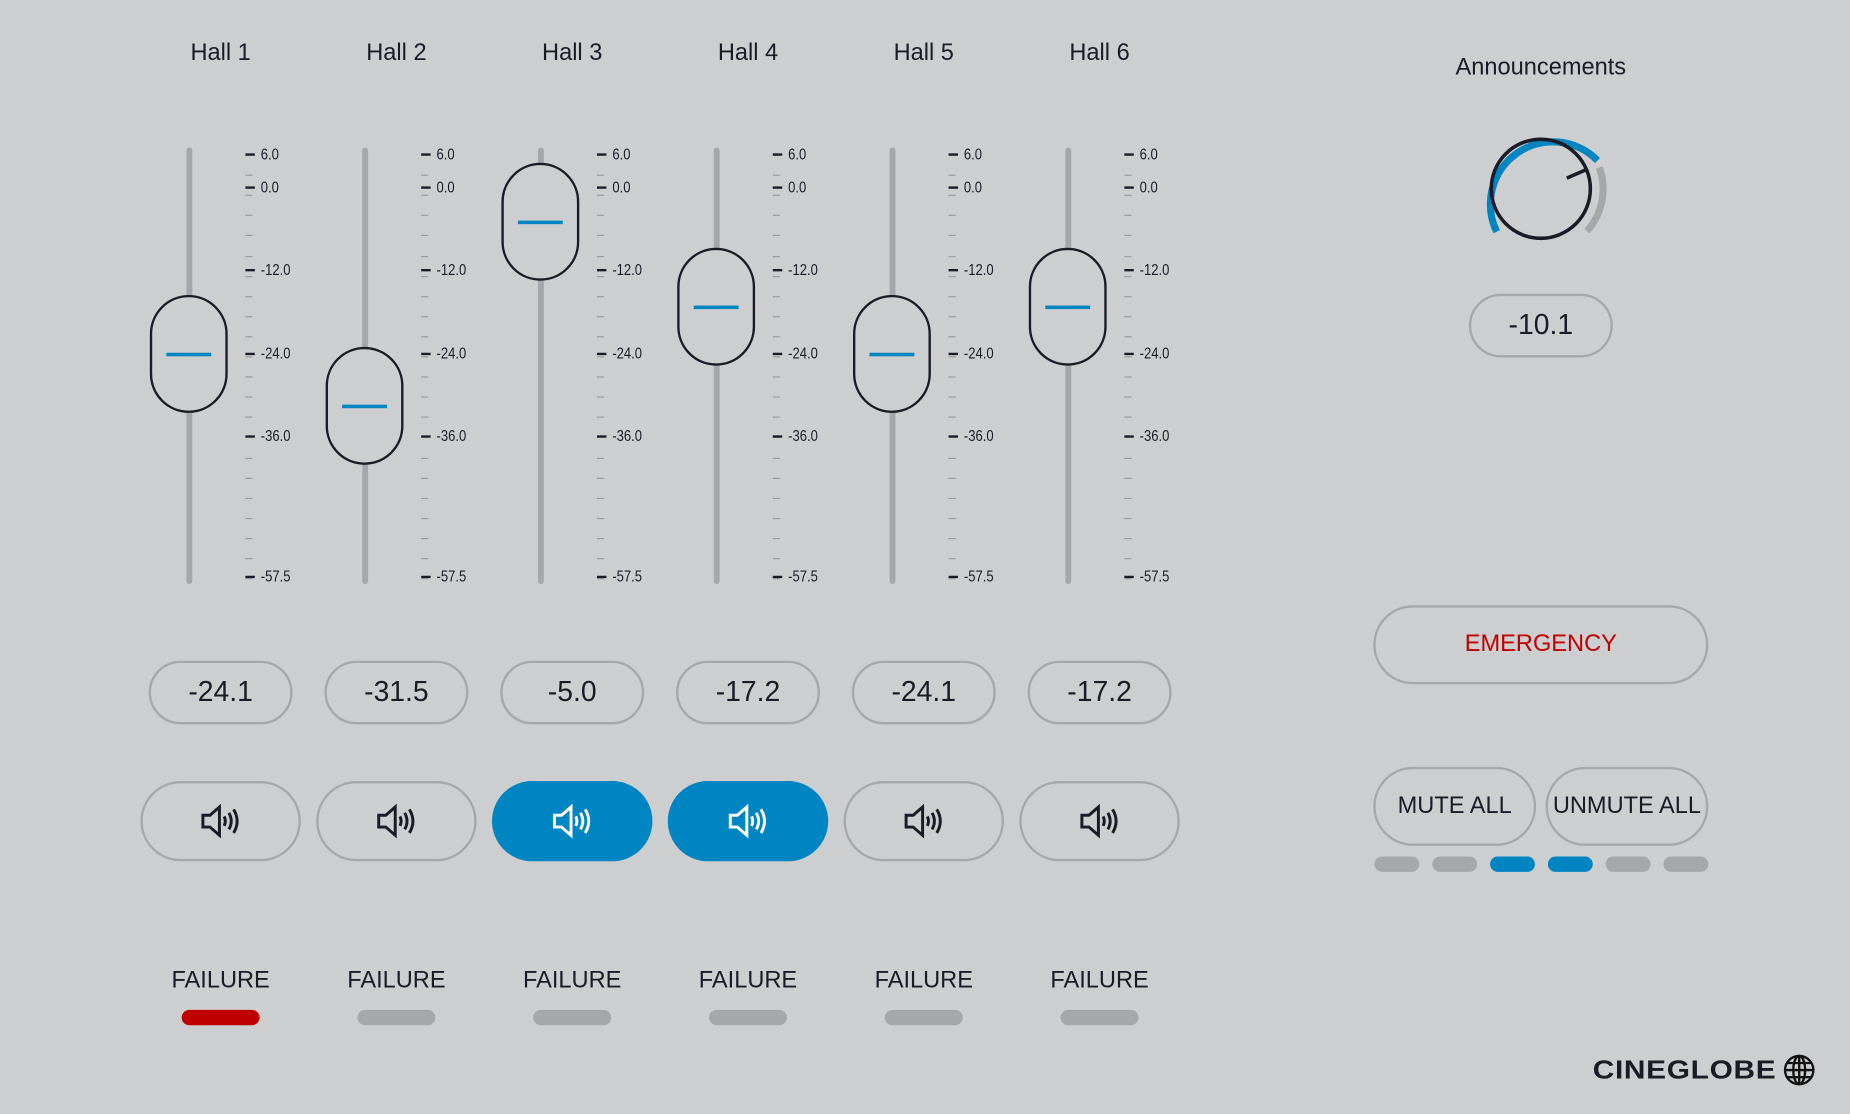  Describe the element at coordinates (1099, 980) in the screenshot. I see `failure-label: FAILURE` at that location.